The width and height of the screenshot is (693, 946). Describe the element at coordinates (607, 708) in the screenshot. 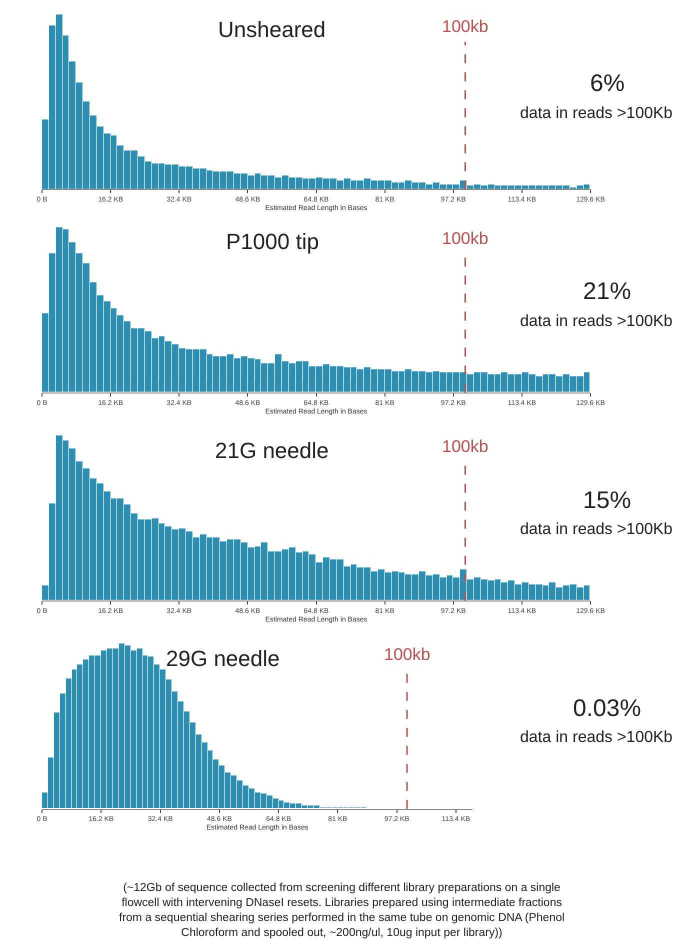

I see `text: 0.03%` at that location.